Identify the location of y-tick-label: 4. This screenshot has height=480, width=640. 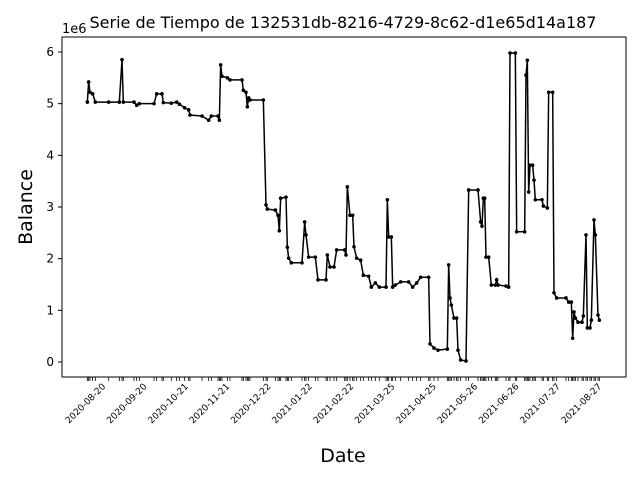
(50, 155).